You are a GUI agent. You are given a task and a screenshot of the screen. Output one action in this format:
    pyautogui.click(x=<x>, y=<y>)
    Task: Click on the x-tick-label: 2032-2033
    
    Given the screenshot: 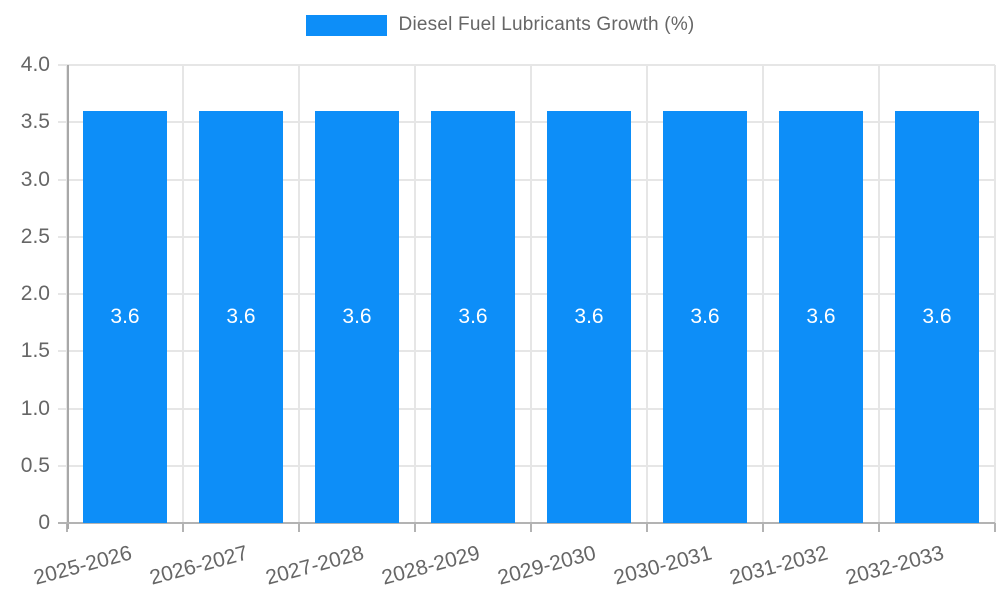 What is the action you would take?
    pyautogui.click(x=894, y=565)
    